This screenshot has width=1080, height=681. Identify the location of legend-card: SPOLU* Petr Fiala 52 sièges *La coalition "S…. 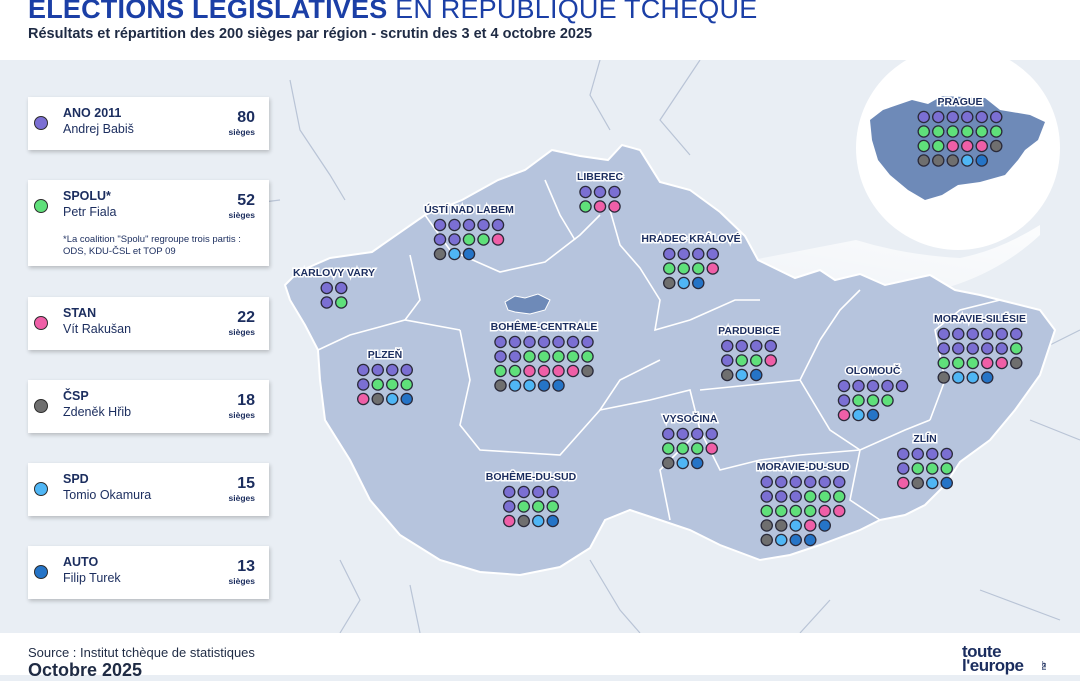
(148, 223).